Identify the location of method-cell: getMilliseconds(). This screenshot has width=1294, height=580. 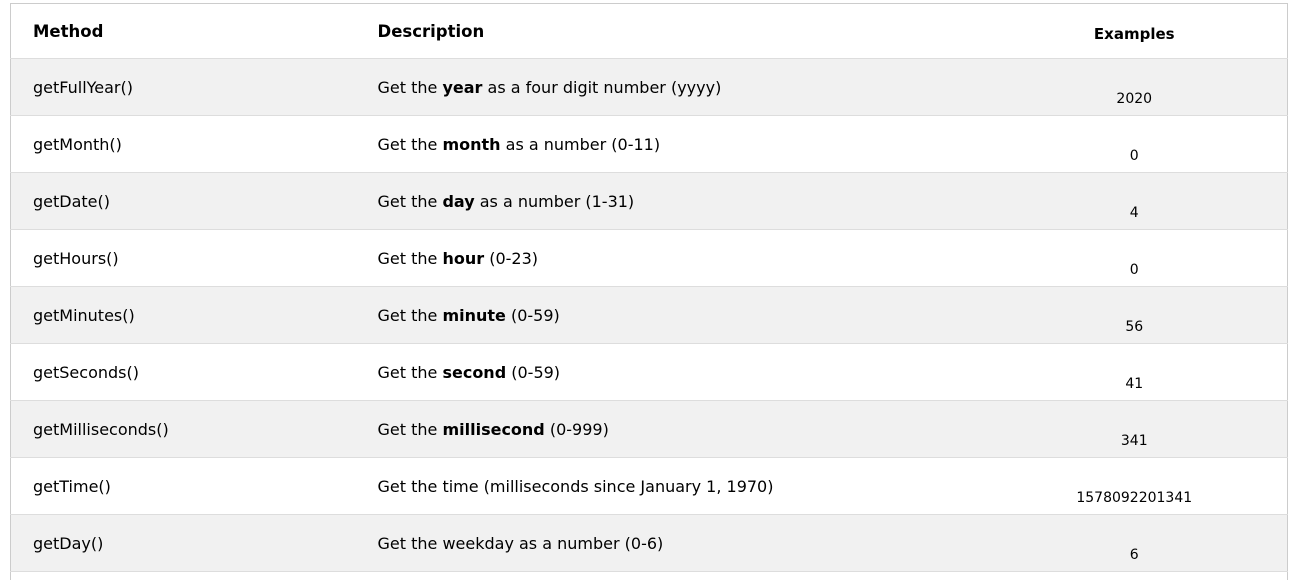
(183, 429).